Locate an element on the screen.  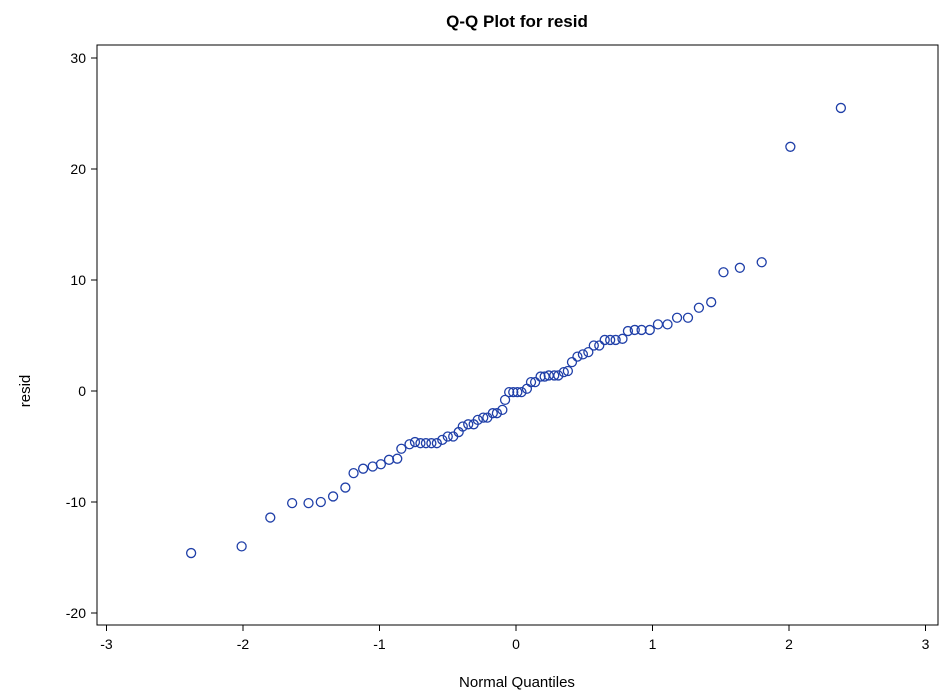
chart-title: Q-Q Plot for resid is located at coordinates (517, 21).